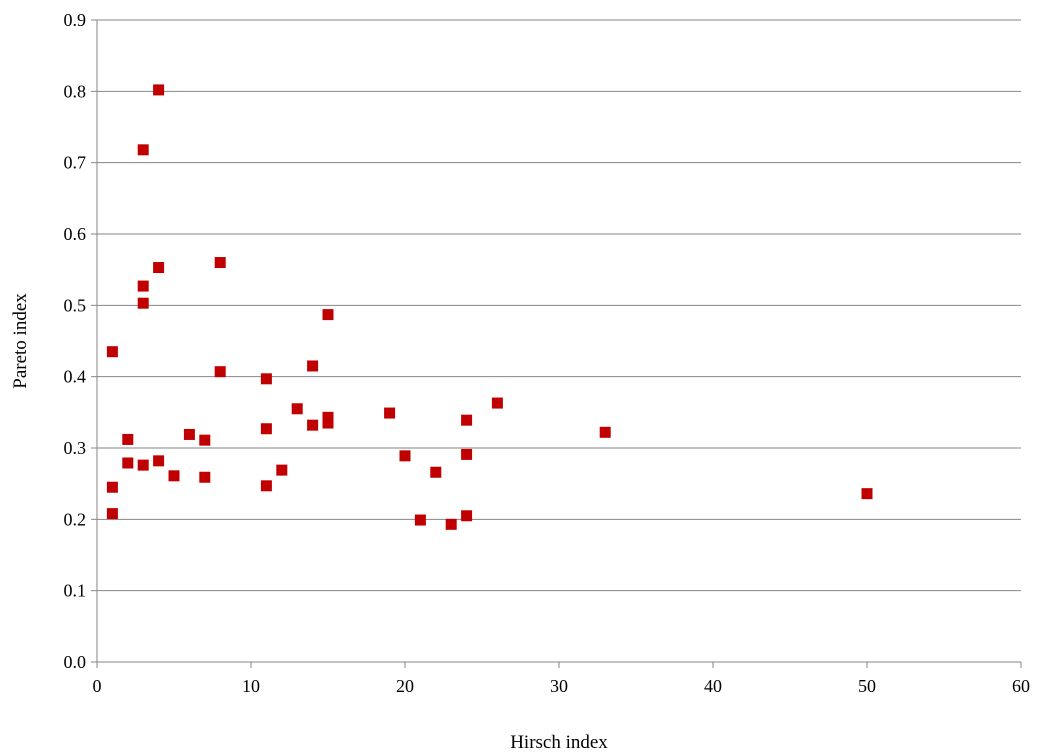 The height and width of the screenshot is (756, 1043). Describe the element at coordinates (75, 519) in the screenshot. I see `y-tick-label: 0.2` at that location.